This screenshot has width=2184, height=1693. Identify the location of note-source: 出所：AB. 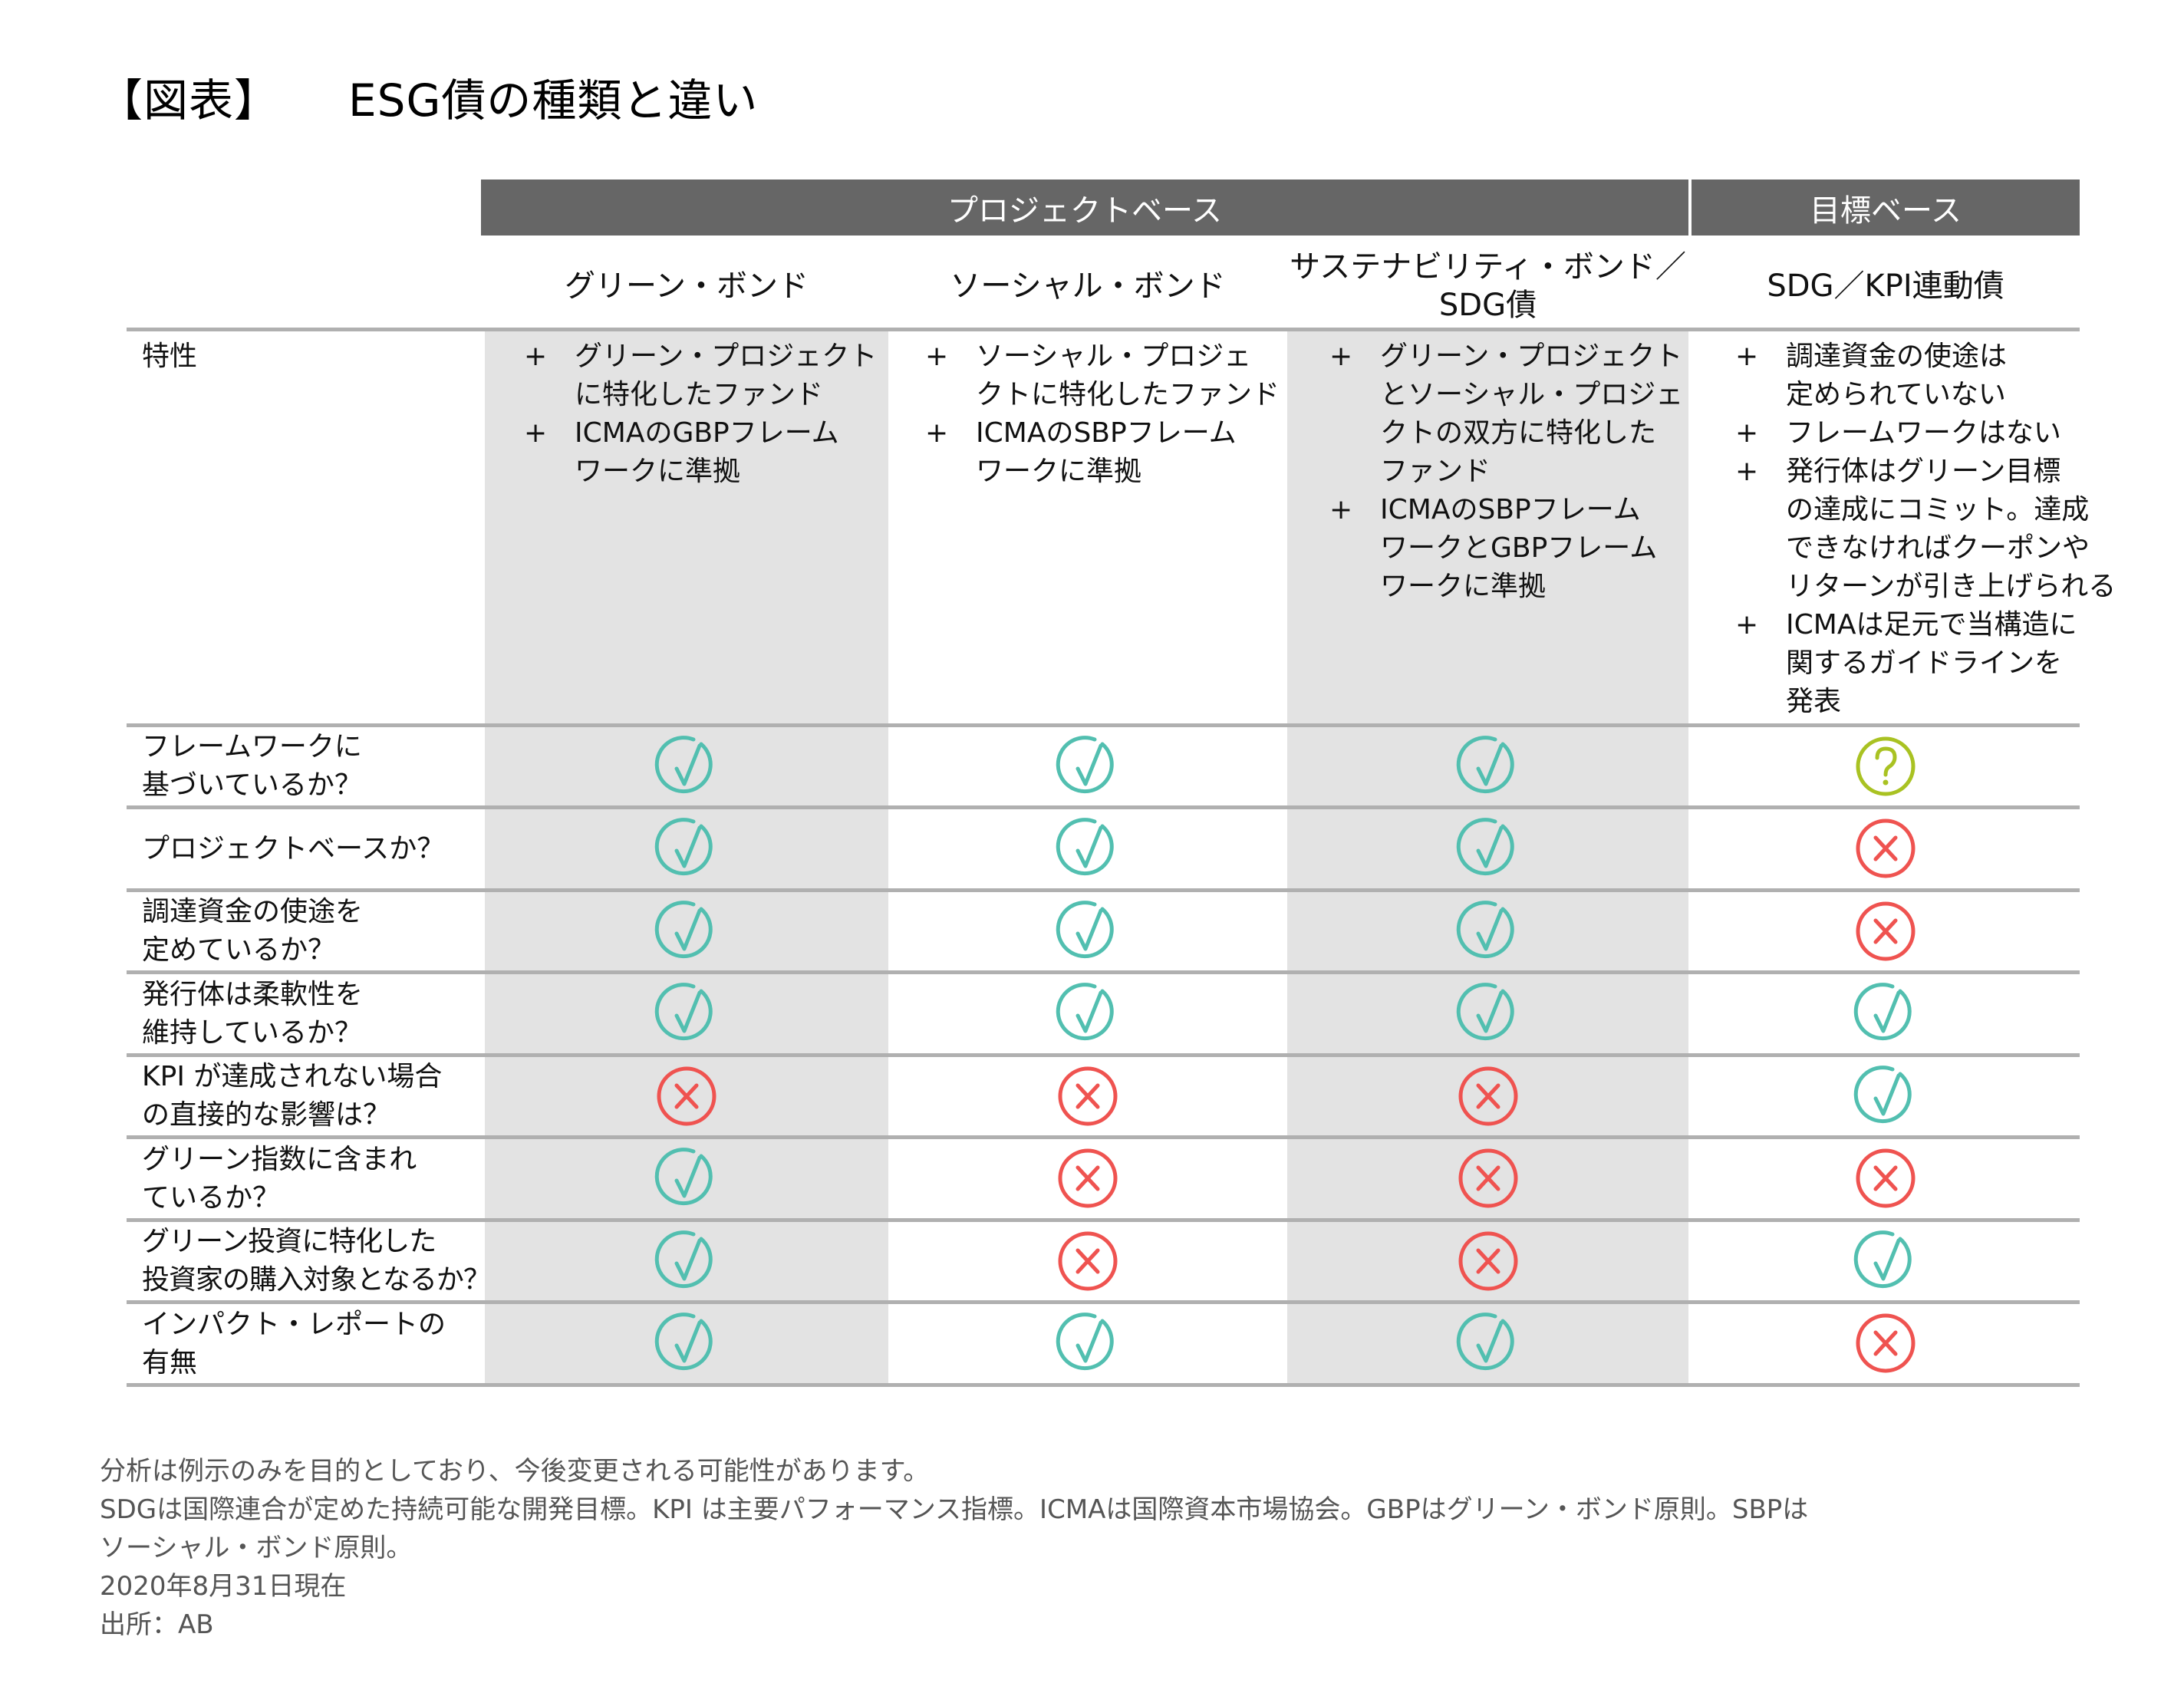
(157, 1625).